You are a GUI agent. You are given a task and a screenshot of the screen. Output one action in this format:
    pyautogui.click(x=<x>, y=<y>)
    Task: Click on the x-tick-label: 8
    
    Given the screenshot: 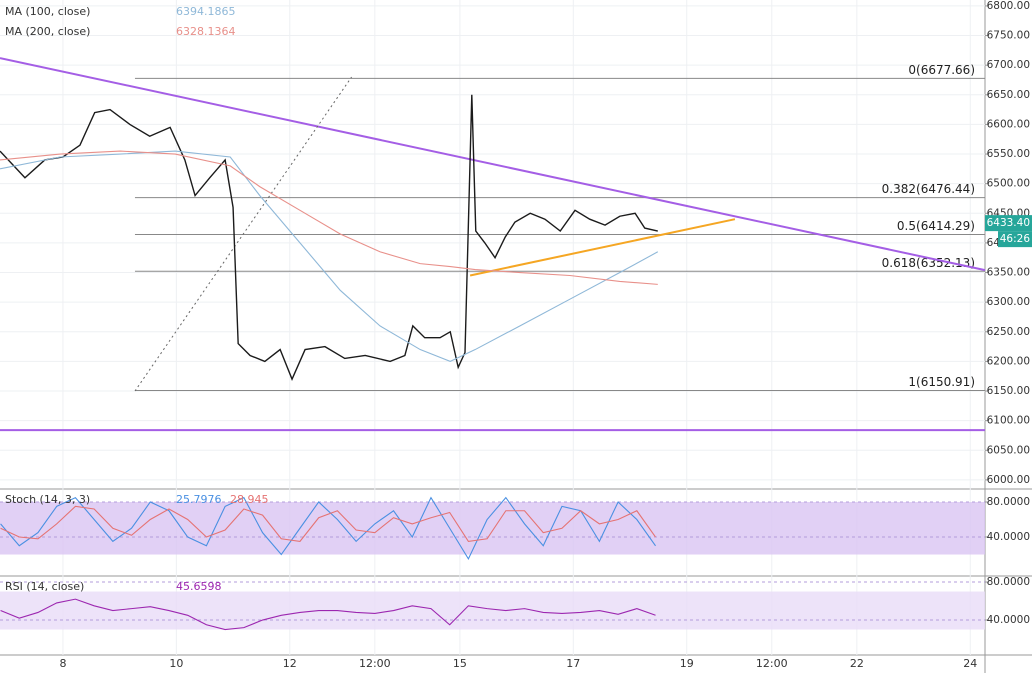 What is the action you would take?
    pyautogui.click(x=62, y=663)
    